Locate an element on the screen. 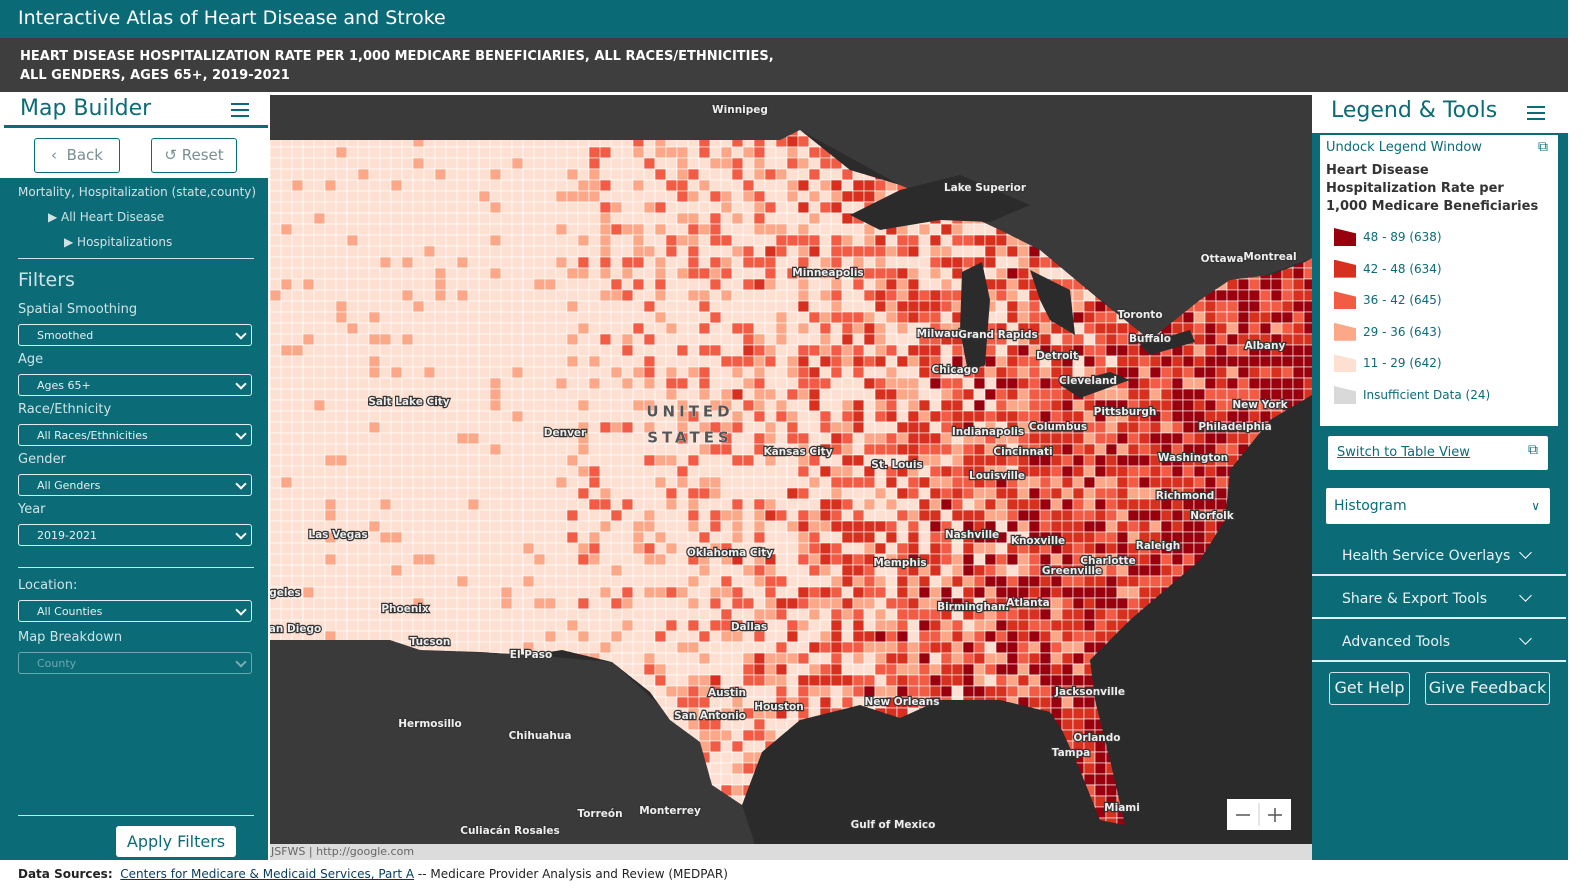 This screenshot has width=1588, height=894. reset-button: ↺ Reset is located at coordinates (194, 155).